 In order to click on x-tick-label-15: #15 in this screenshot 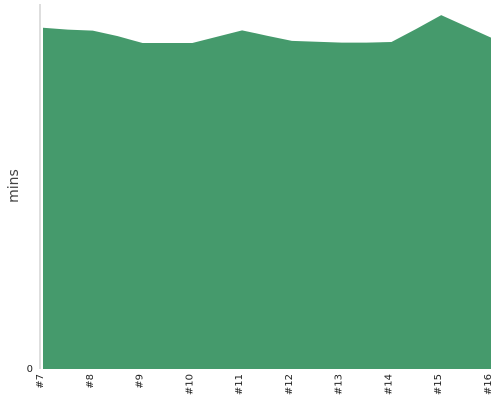, I will do `click(438, 384)`.